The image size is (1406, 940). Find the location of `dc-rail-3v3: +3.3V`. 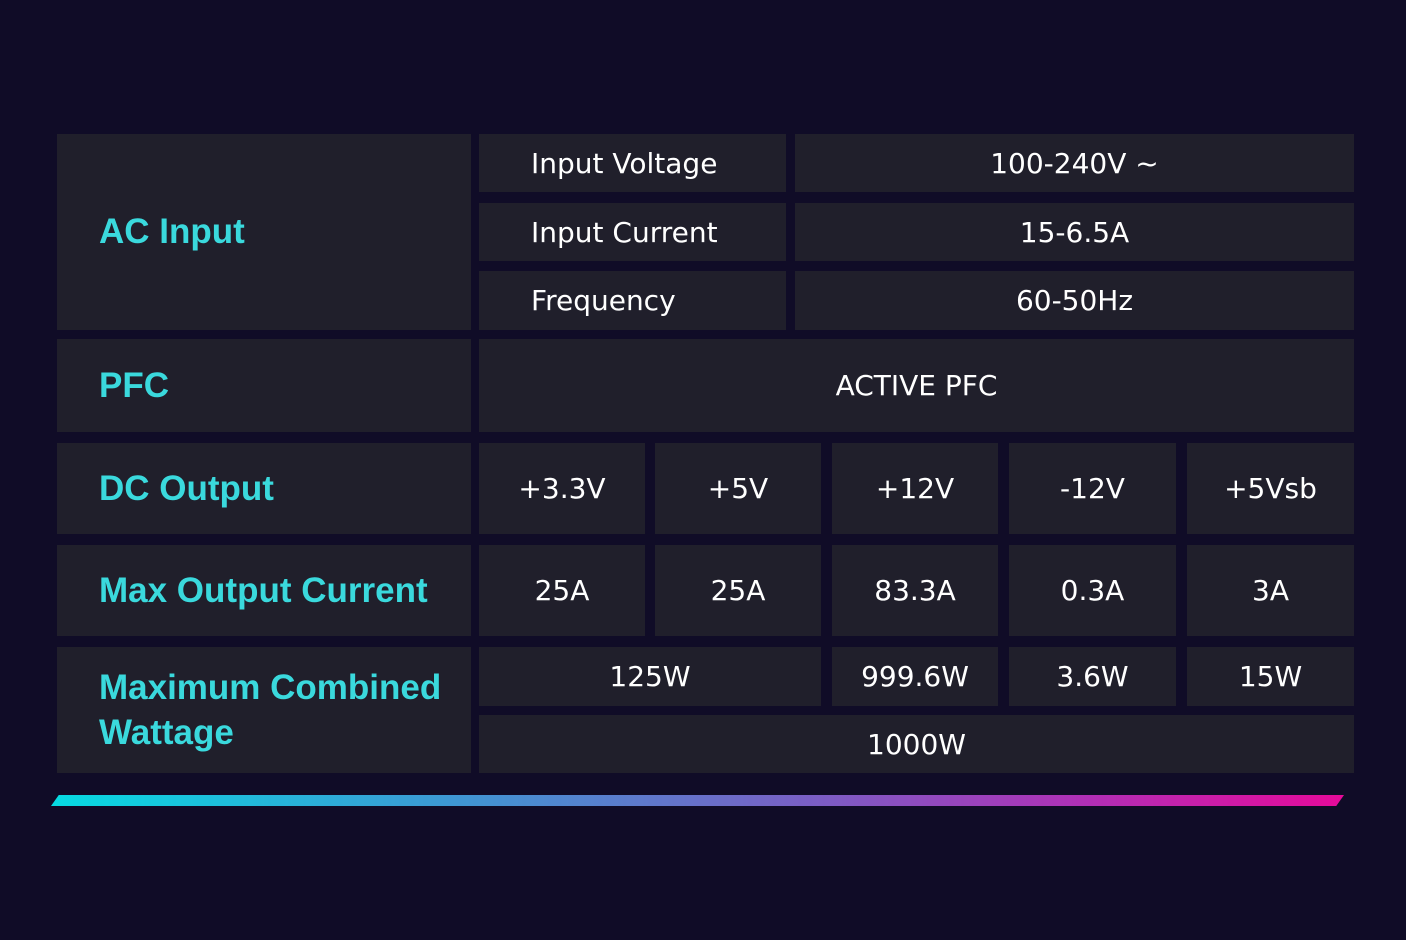

dc-rail-3v3: +3.3V is located at coordinates (562, 488).